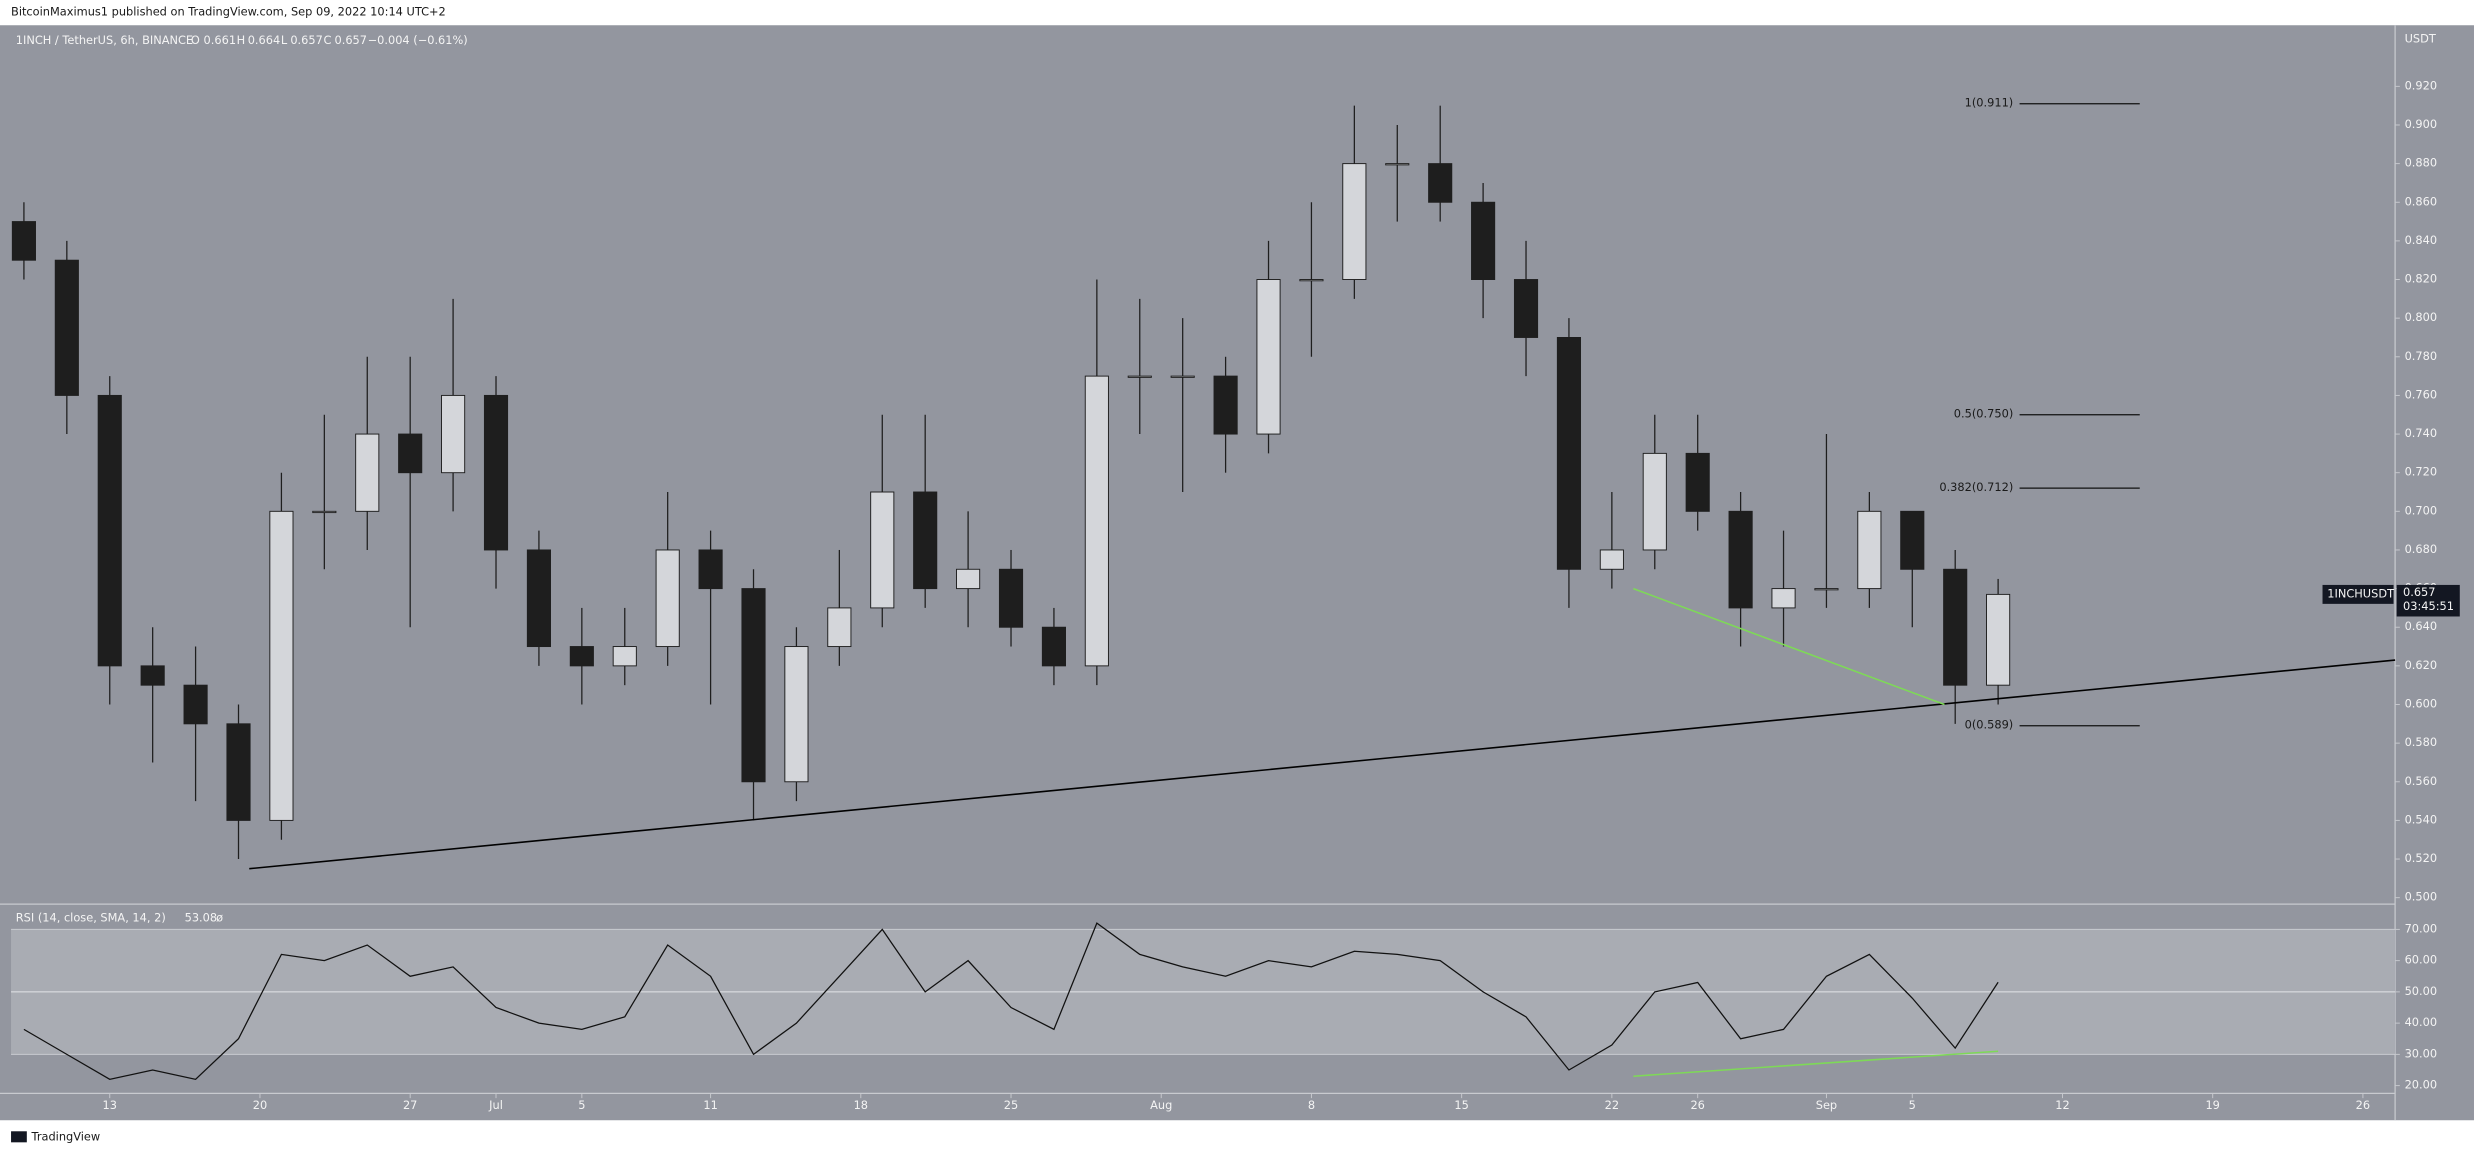 The height and width of the screenshot is (1157, 2474). Describe the element at coordinates (1983, 414) in the screenshot. I see `fib-label: 0.5(0.750)` at that location.